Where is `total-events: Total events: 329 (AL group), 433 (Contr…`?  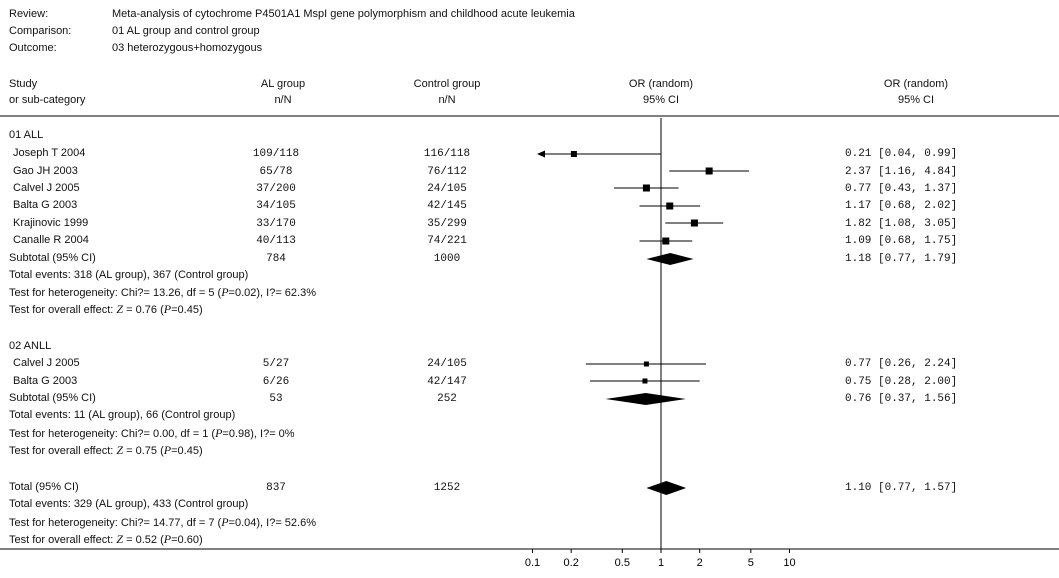
total-events: Total events: 329 (AL group), 433 (Contr… is located at coordinates (129, 504).